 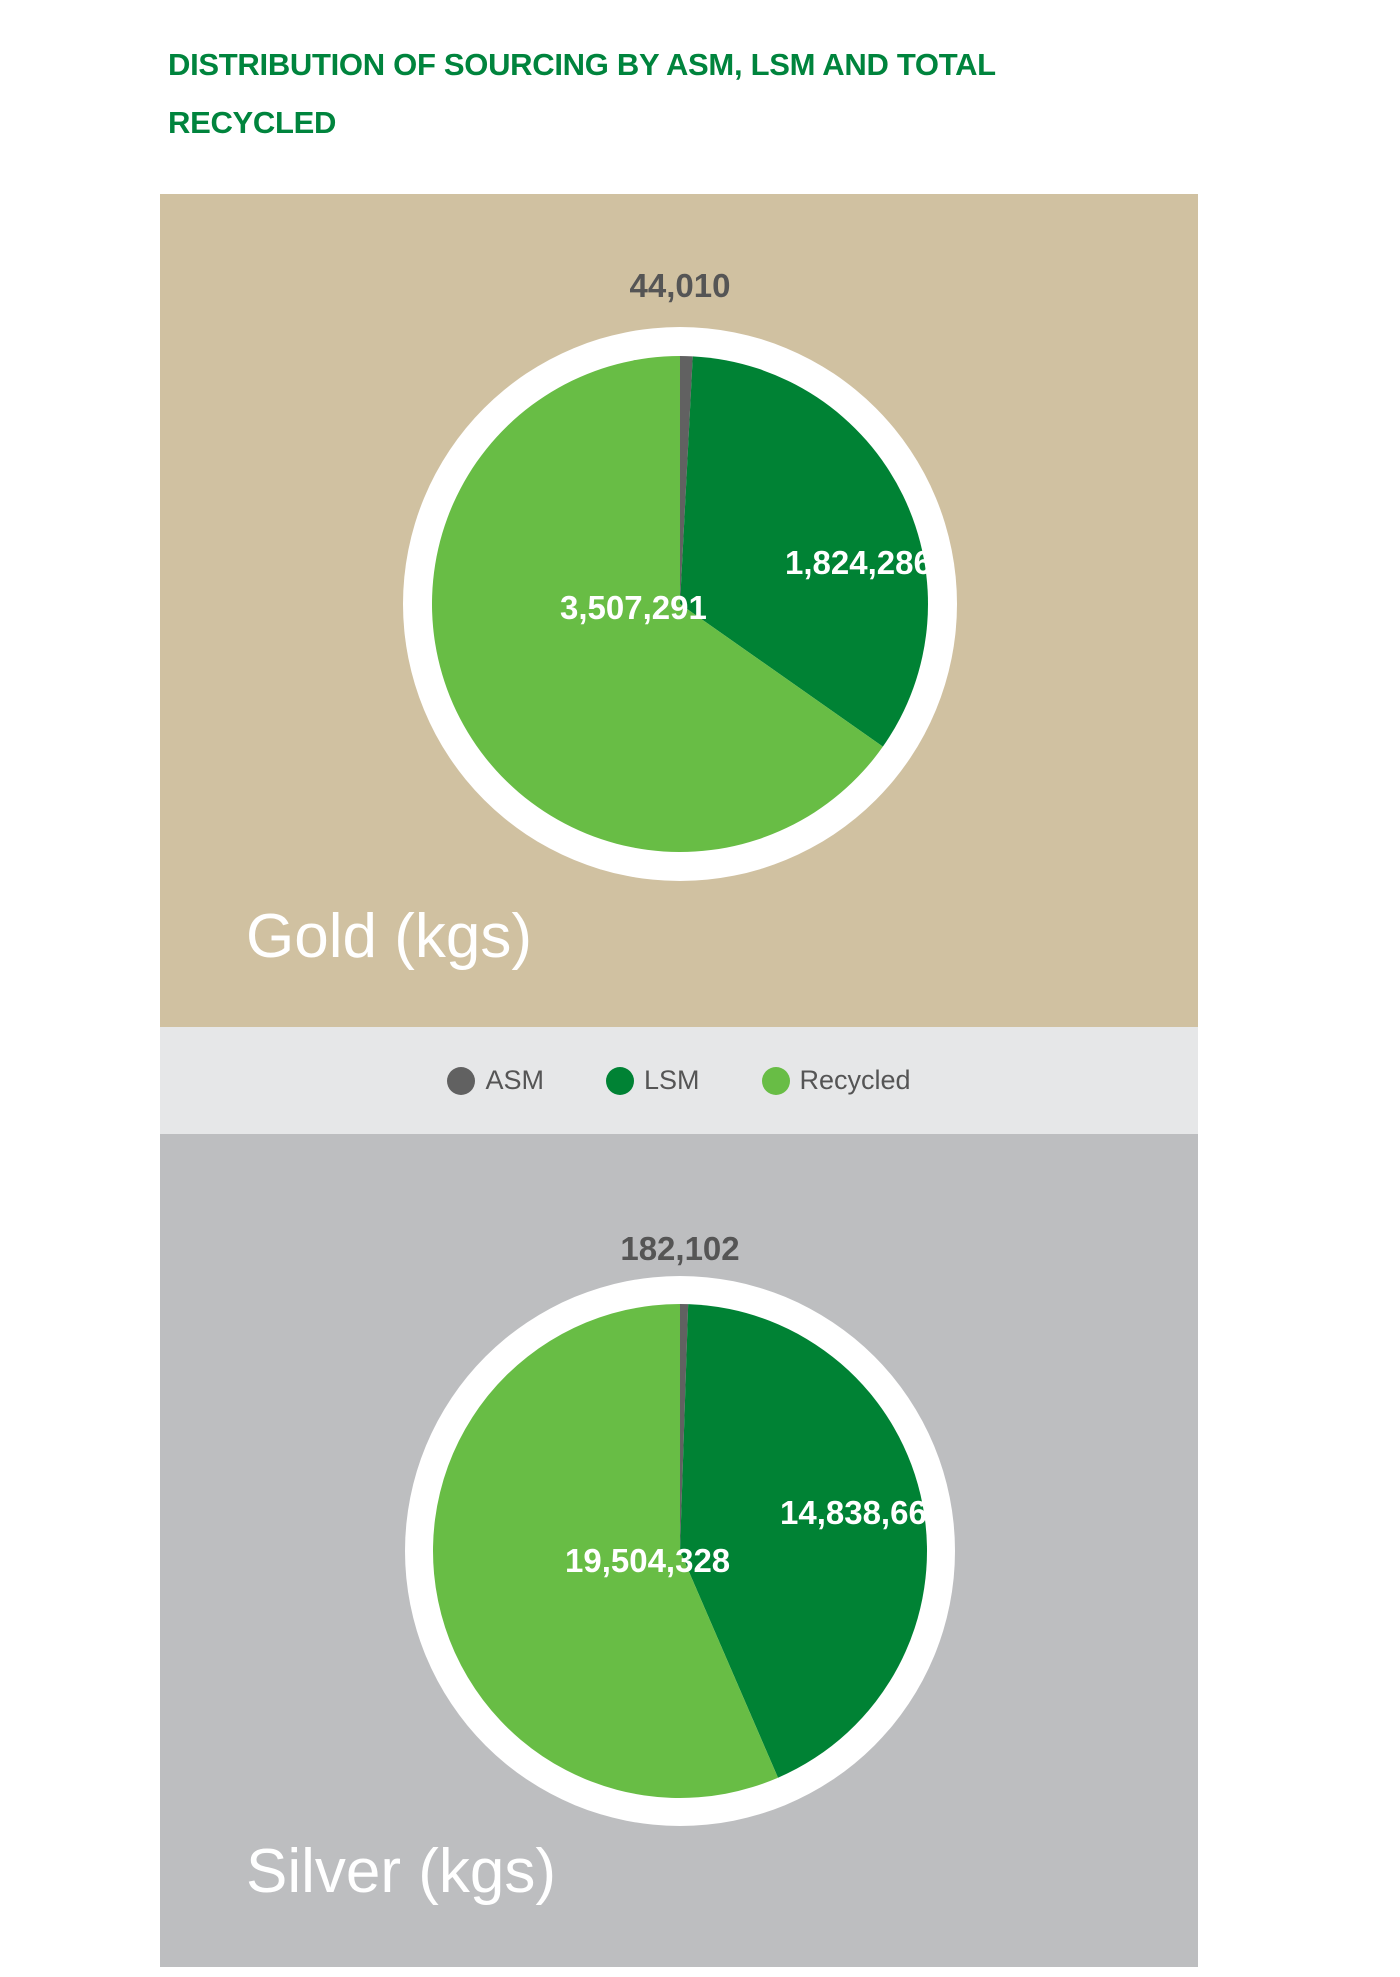 What do you see at coordinates (679, 1248) in the screenshot?
I see `silver-label-asm: 182,102` at bounding box center [679, 1248].